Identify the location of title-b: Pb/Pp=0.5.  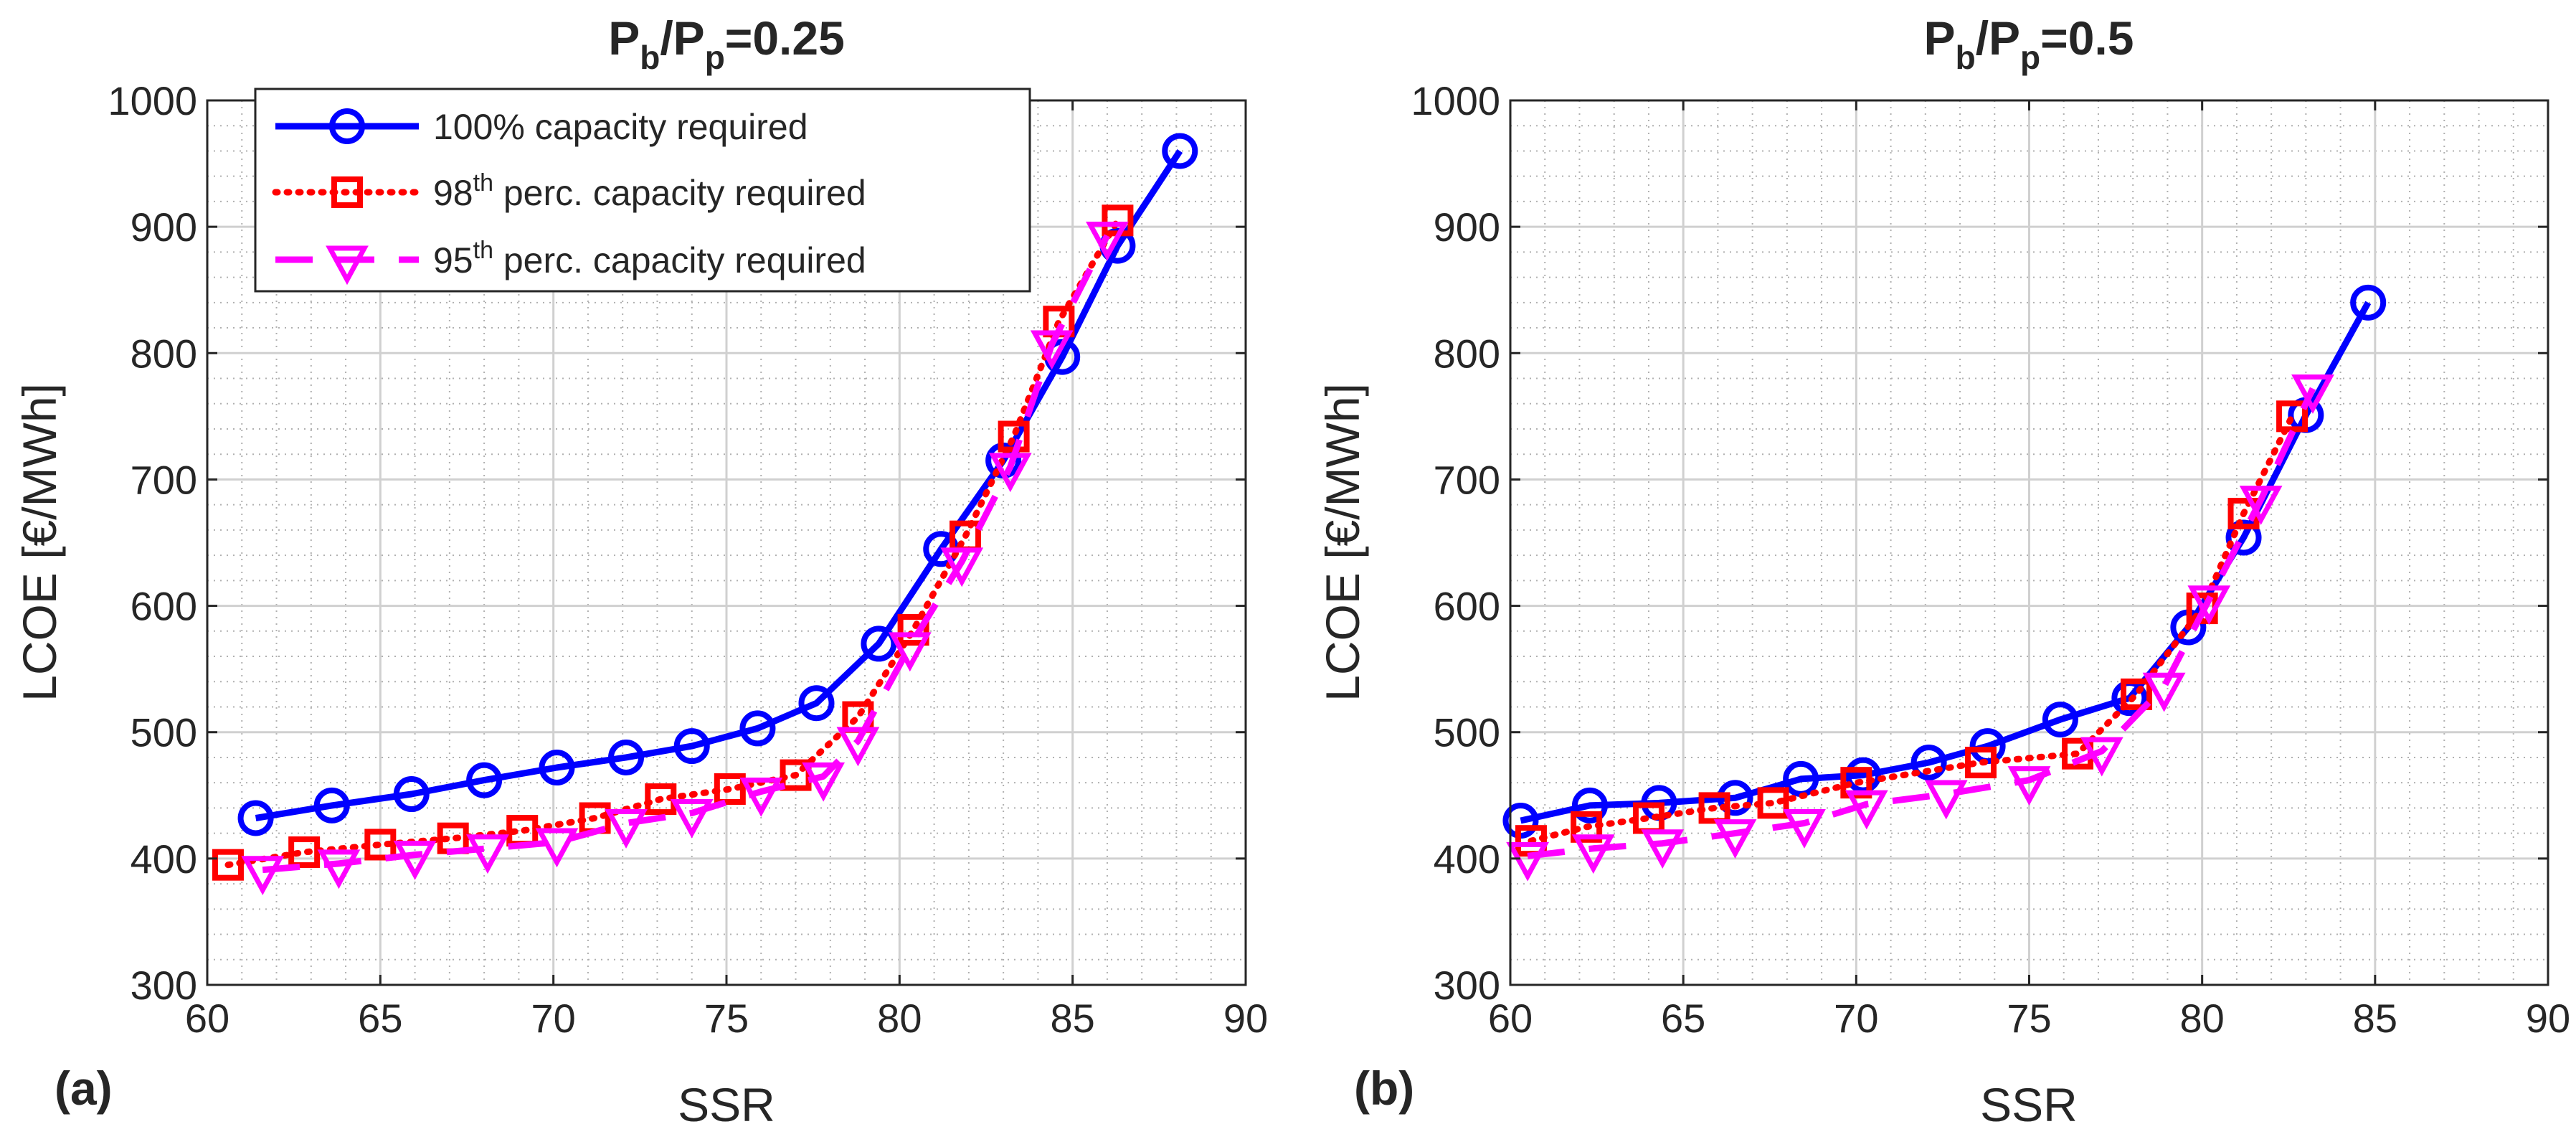
(2029, 43).